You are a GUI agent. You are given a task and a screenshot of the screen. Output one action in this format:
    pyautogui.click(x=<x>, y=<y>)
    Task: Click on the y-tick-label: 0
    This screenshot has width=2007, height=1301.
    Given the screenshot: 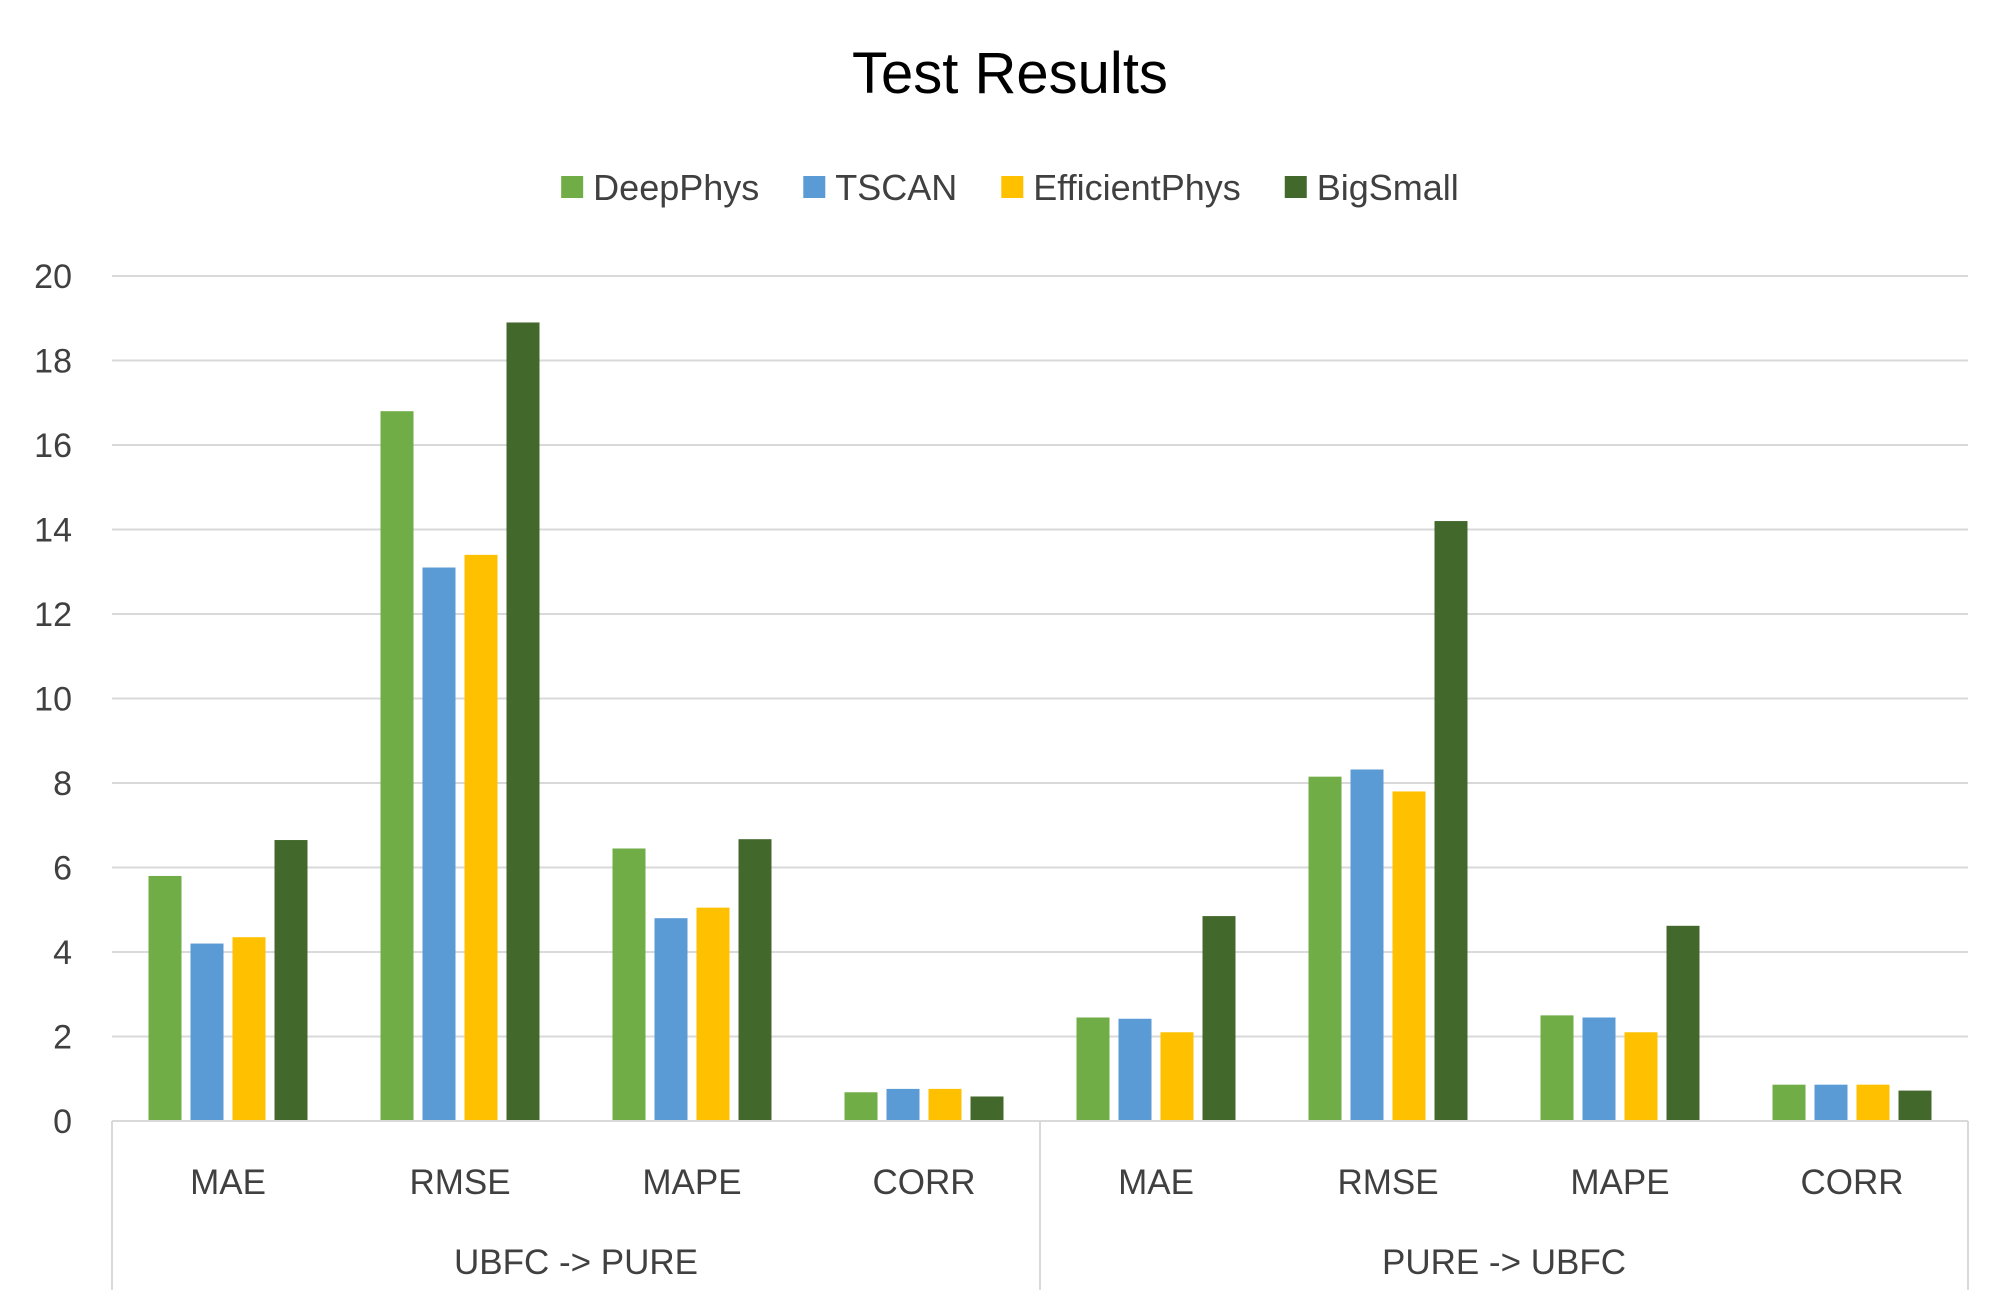 What is the action you would take?
    pyautogui.click(x=62, y=1122)
    